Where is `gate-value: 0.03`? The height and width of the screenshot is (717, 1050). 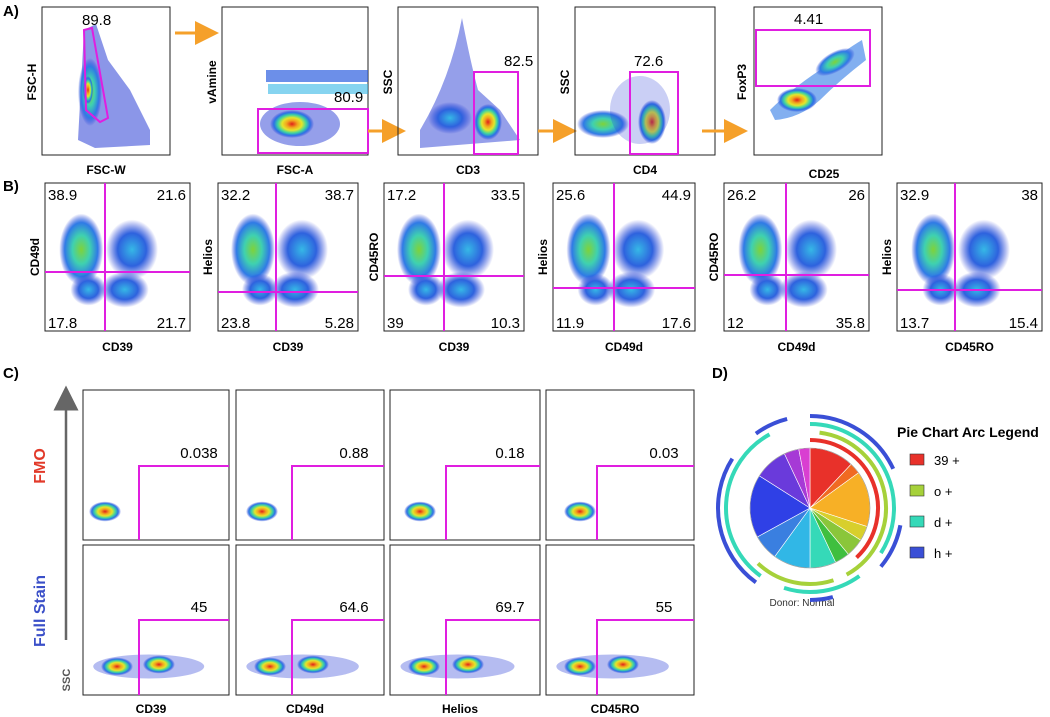 gate-value: 0.03 is located at coordinates (663, 453).